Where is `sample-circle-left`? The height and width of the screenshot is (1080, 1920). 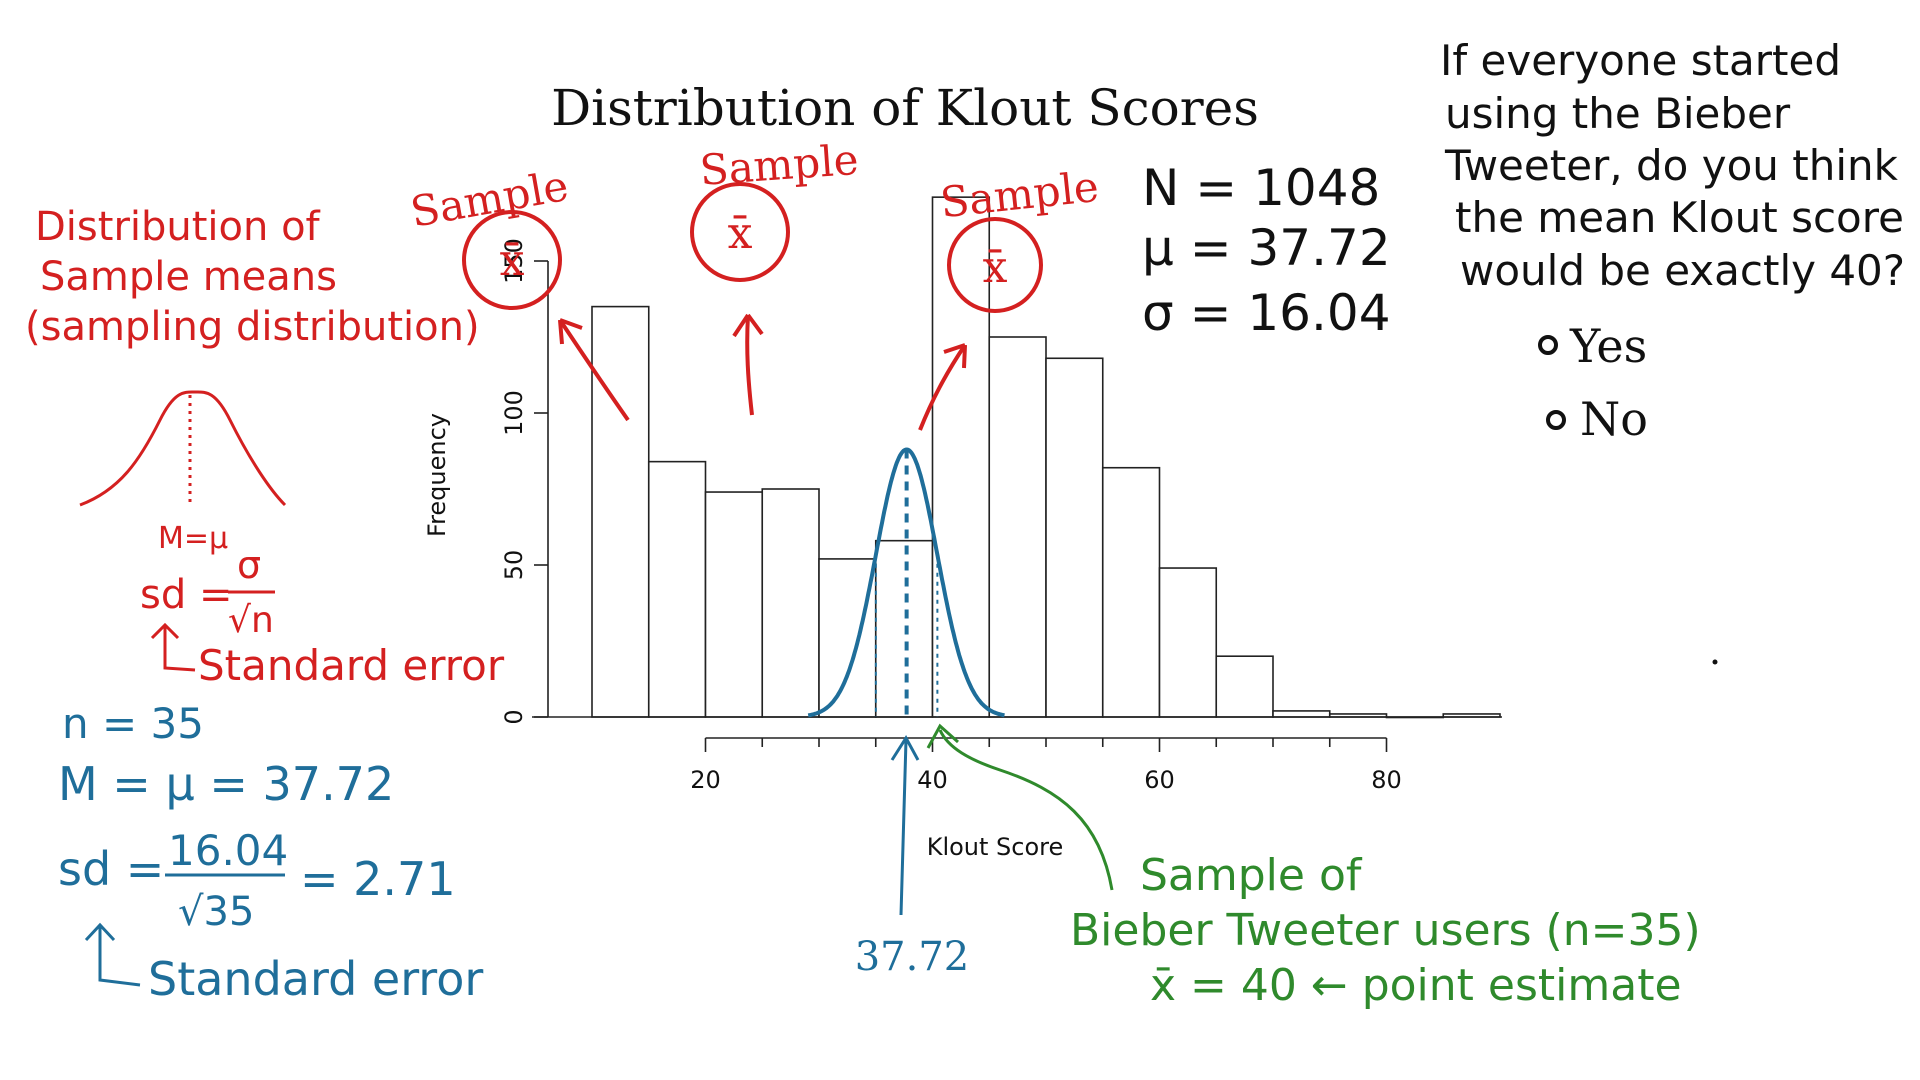
sample-circle-left is located at coordinates (512, 260).